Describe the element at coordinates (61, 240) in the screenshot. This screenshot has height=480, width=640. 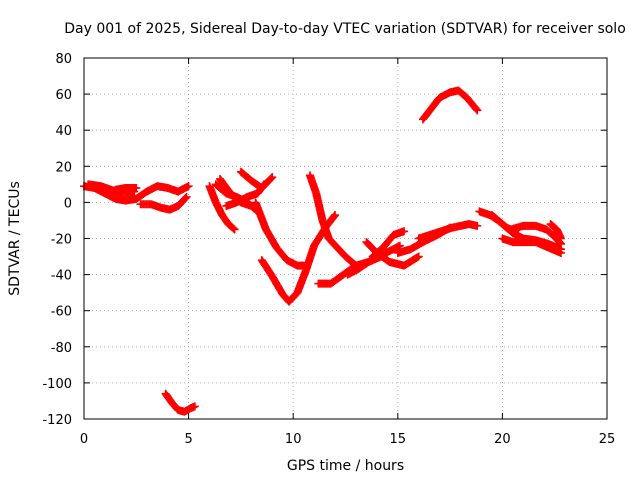
I see `y-tick-label: -20` at that location.